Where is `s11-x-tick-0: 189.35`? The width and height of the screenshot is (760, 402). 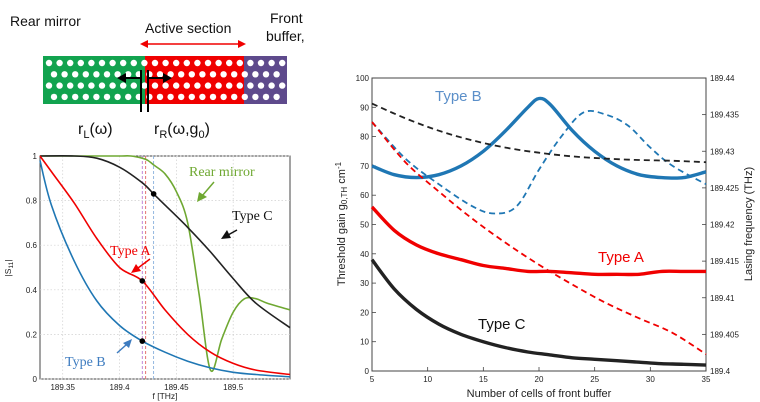
s11-x-tick-0: 189.35 is located at coordinates (62, 387).